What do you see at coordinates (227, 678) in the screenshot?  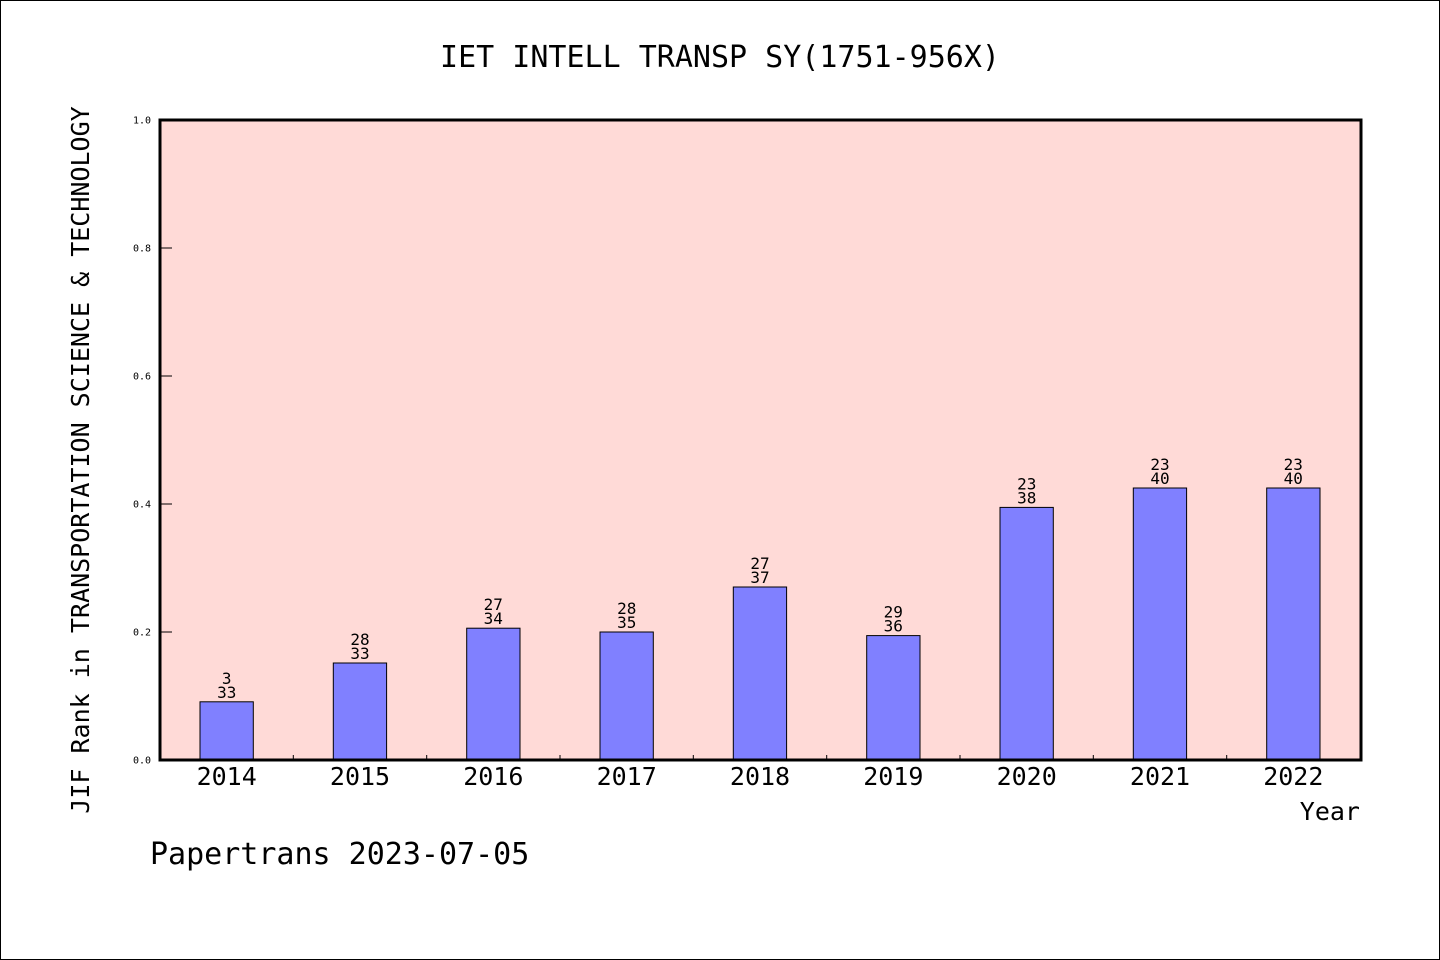 I see `bar-label-rank: 3` at bounding box center [227, 678].